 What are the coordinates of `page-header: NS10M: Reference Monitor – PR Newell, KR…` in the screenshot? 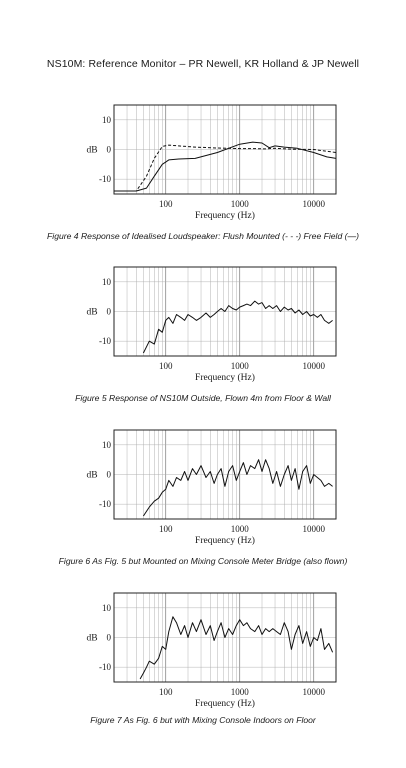 It's located at (203, 64).